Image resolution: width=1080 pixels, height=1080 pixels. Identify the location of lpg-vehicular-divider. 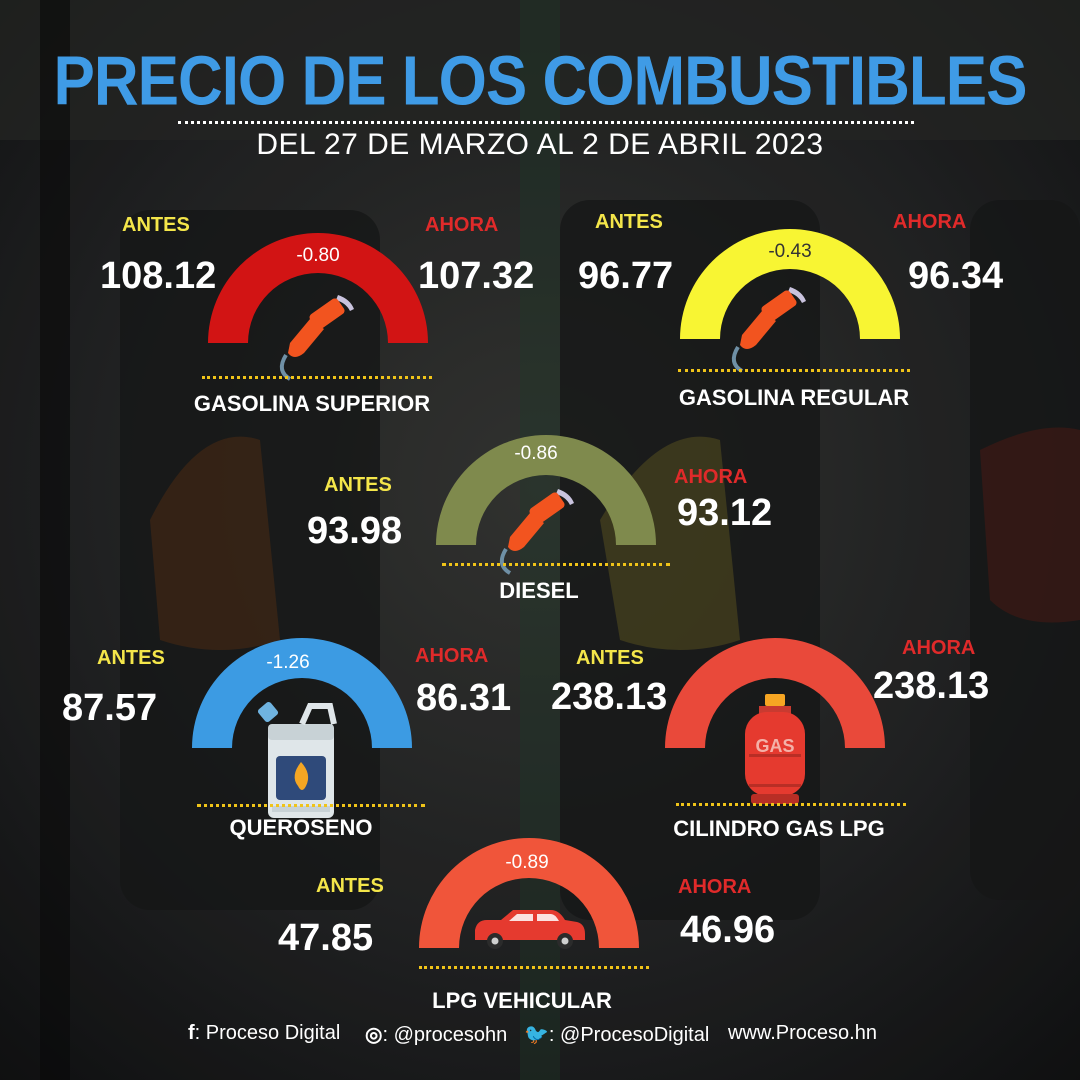
(534, 967).